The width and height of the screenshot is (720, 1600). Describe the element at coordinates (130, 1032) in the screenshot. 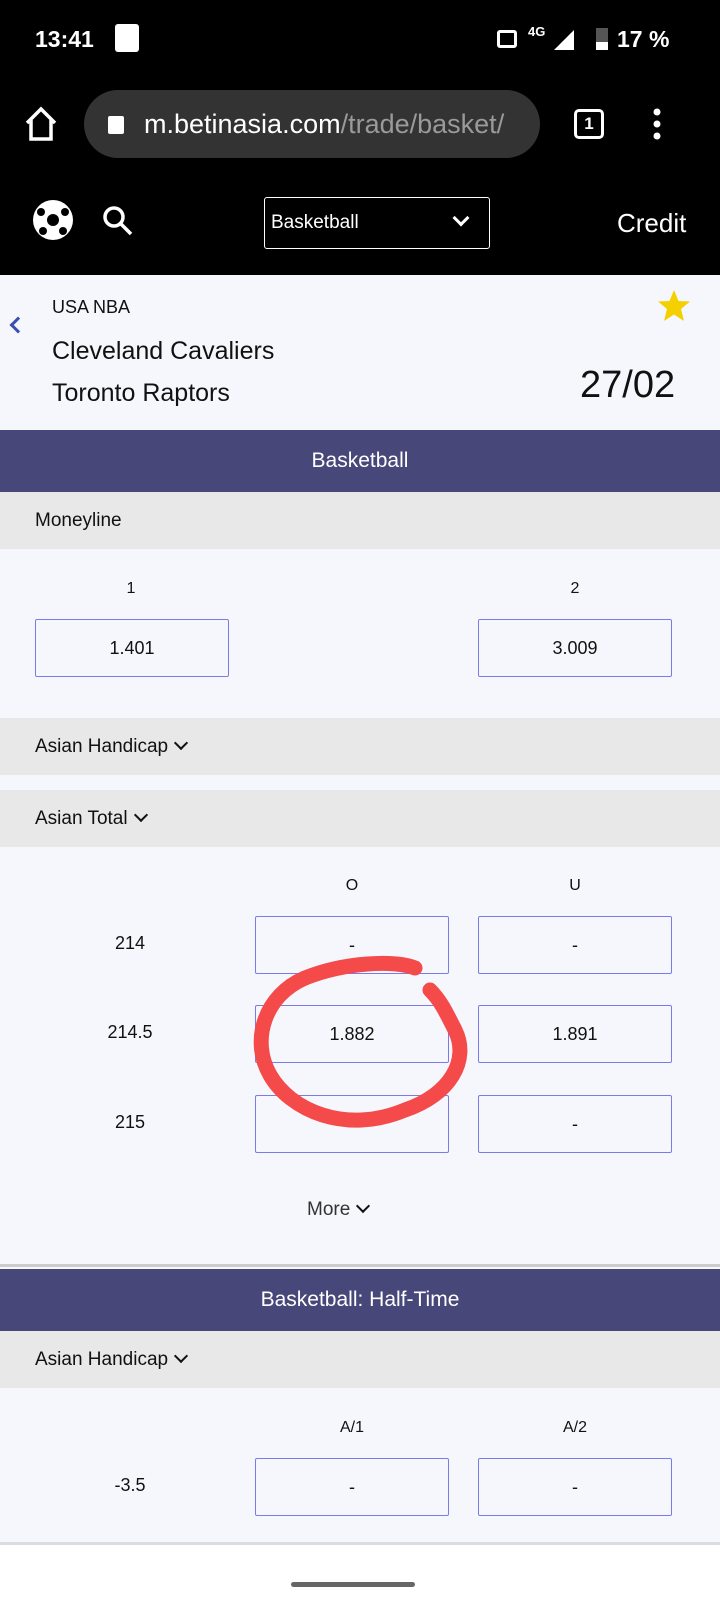

I see `total-line: 214.5` at that location.